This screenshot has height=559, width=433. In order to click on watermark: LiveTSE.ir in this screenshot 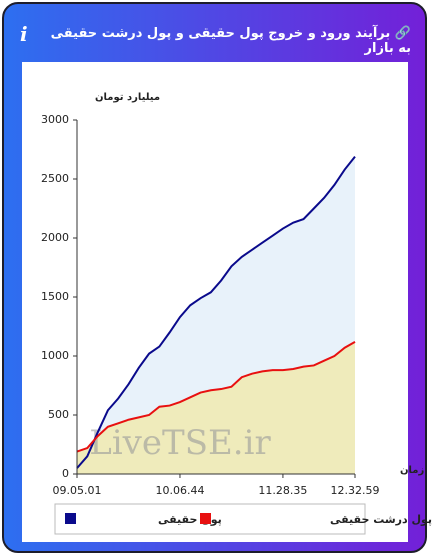, I will do `click(180, 443)`.